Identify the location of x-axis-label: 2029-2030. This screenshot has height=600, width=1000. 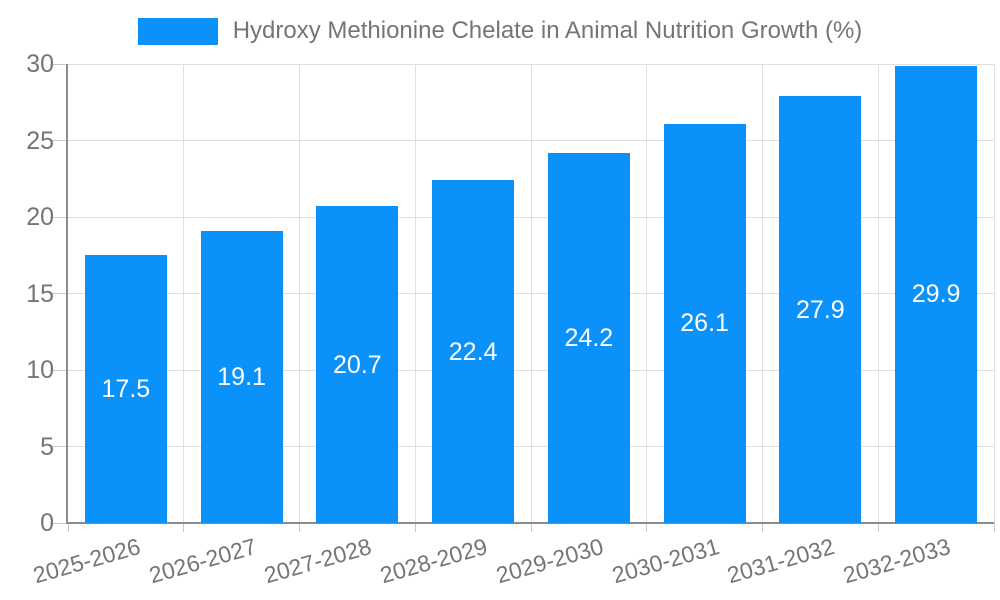
(550, 561).